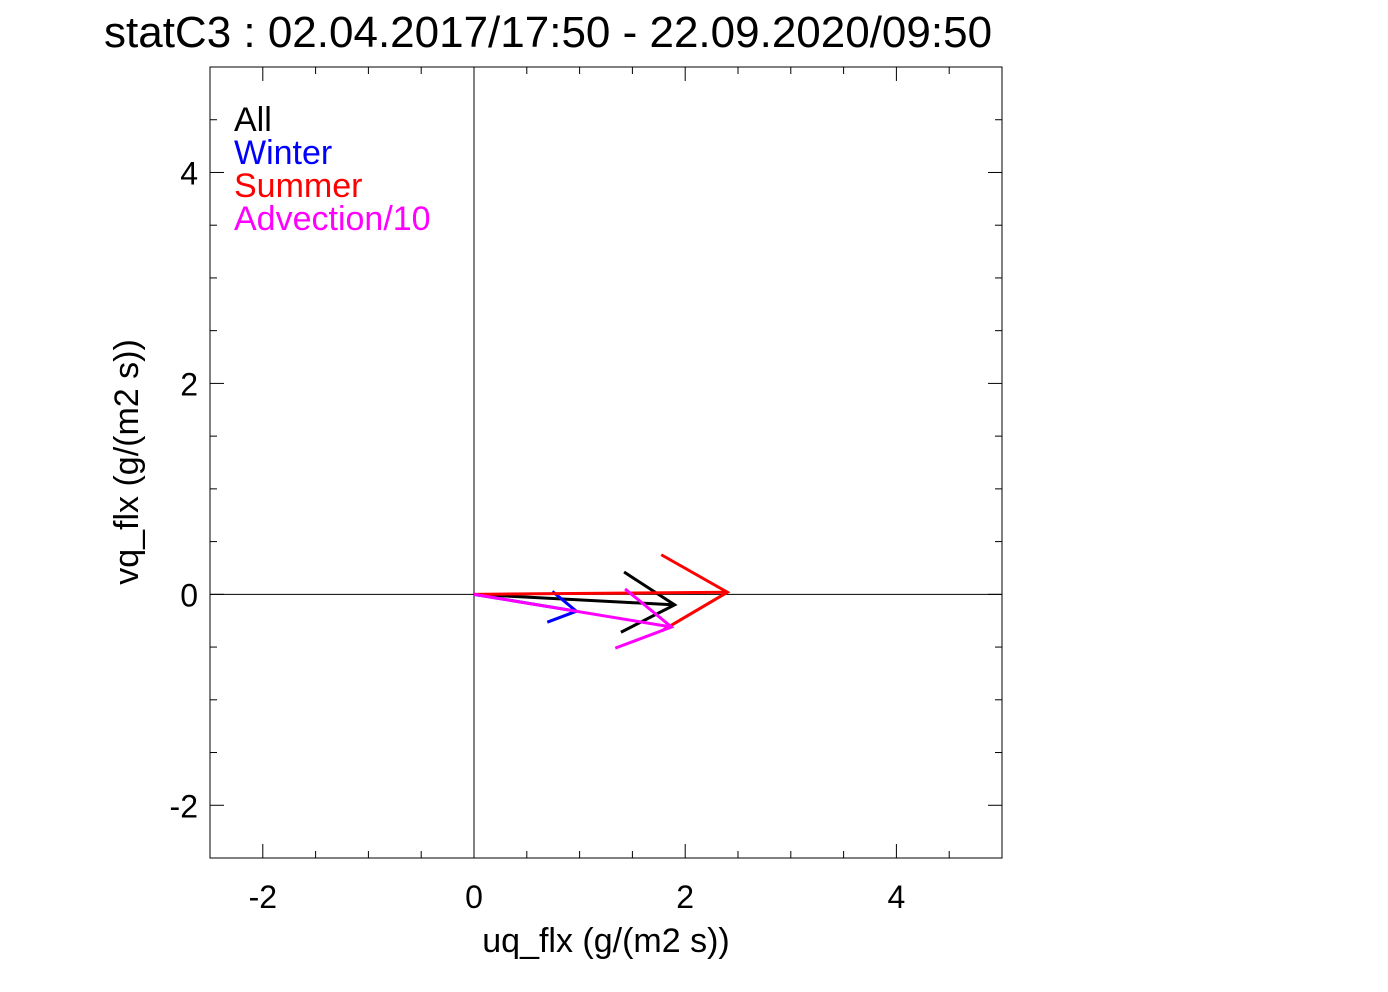 The height and width of the screenshot is (992, 1388). What do you see at coordinates (189, 384) in the screenshot?
I see `y-tick-label: 2` at bounding box center [189, 384].